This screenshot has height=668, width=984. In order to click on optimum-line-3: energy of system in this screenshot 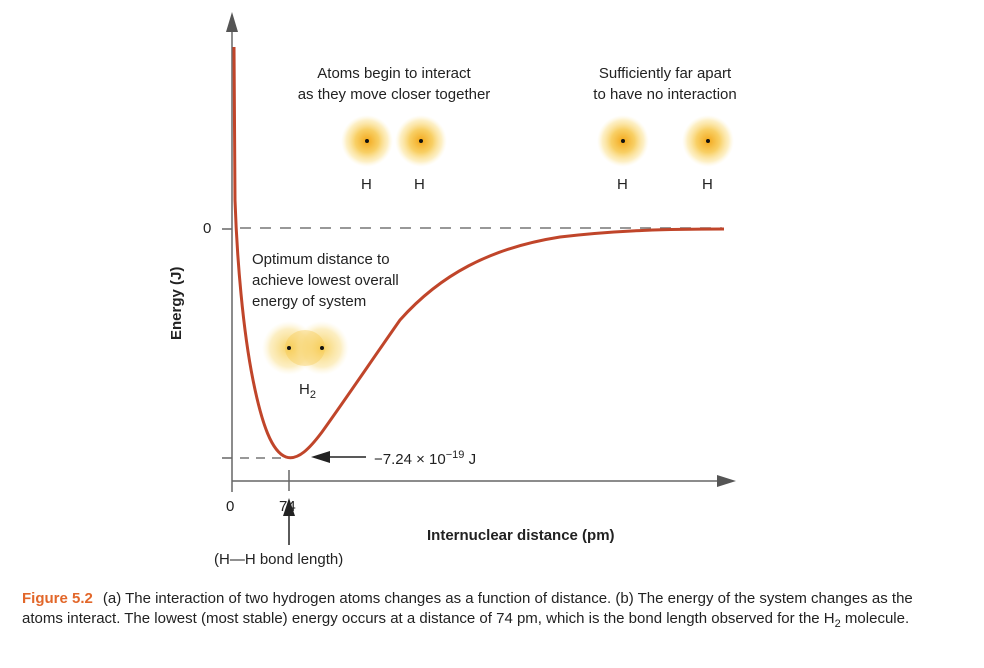, I will do `click(309, 301)`.